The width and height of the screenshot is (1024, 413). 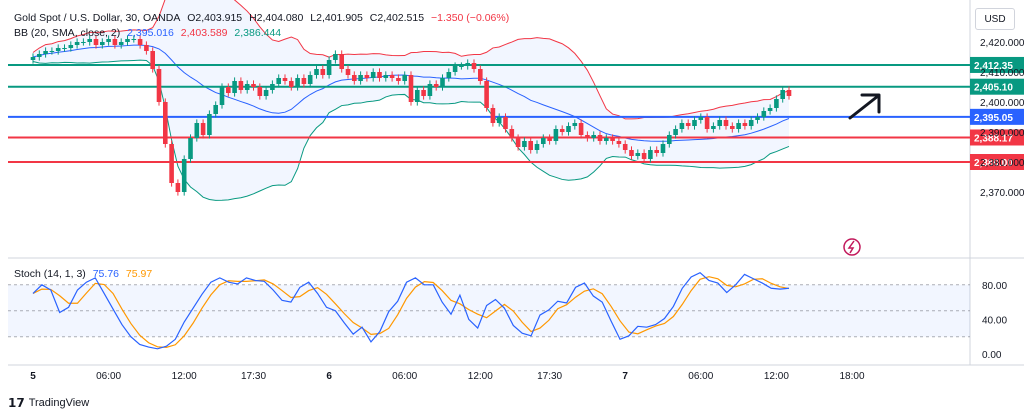 I want to click on lightning-icon, so click(x=852, y=247).